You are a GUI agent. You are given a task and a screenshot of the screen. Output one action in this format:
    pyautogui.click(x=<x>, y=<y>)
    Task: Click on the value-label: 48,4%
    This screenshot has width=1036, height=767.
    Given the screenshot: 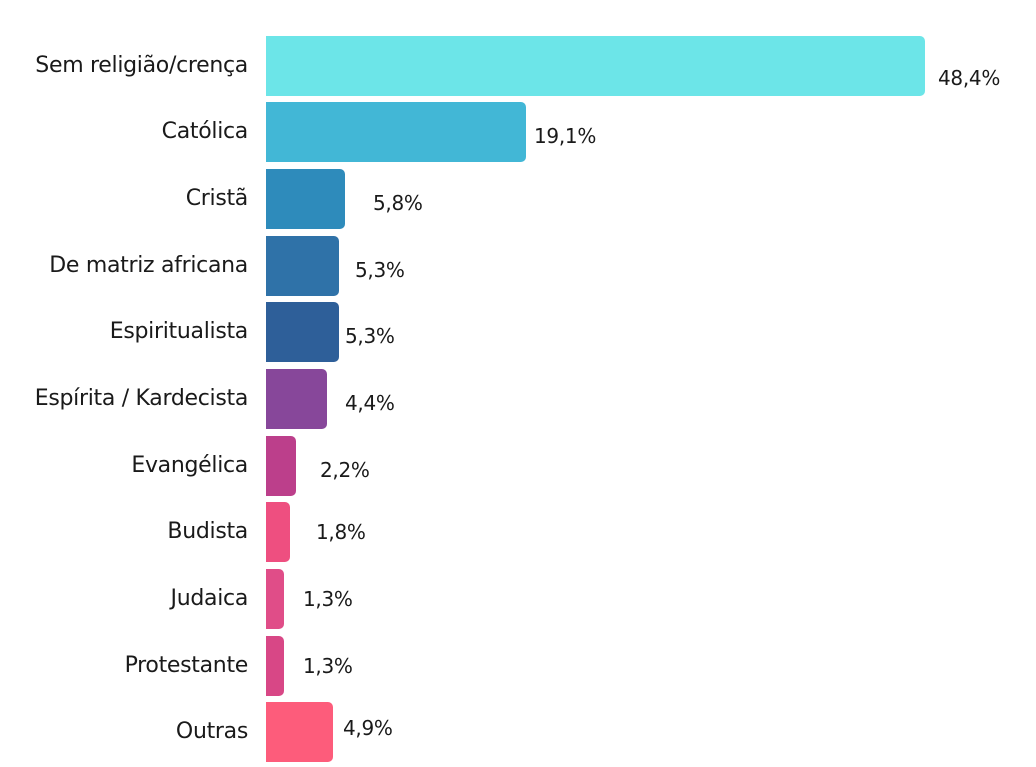 What is the action you would take?
    pyautogui.click(x=969, y=78)
    